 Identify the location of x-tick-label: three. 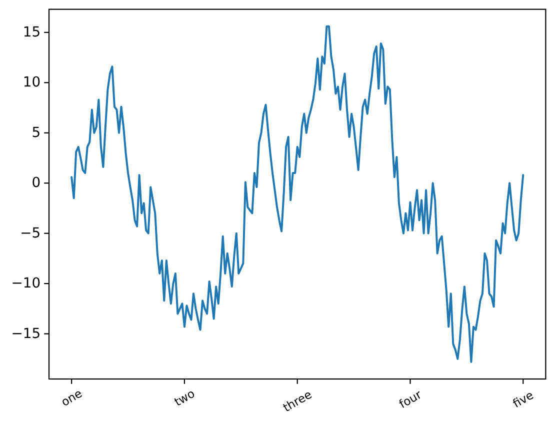
(297, 401).